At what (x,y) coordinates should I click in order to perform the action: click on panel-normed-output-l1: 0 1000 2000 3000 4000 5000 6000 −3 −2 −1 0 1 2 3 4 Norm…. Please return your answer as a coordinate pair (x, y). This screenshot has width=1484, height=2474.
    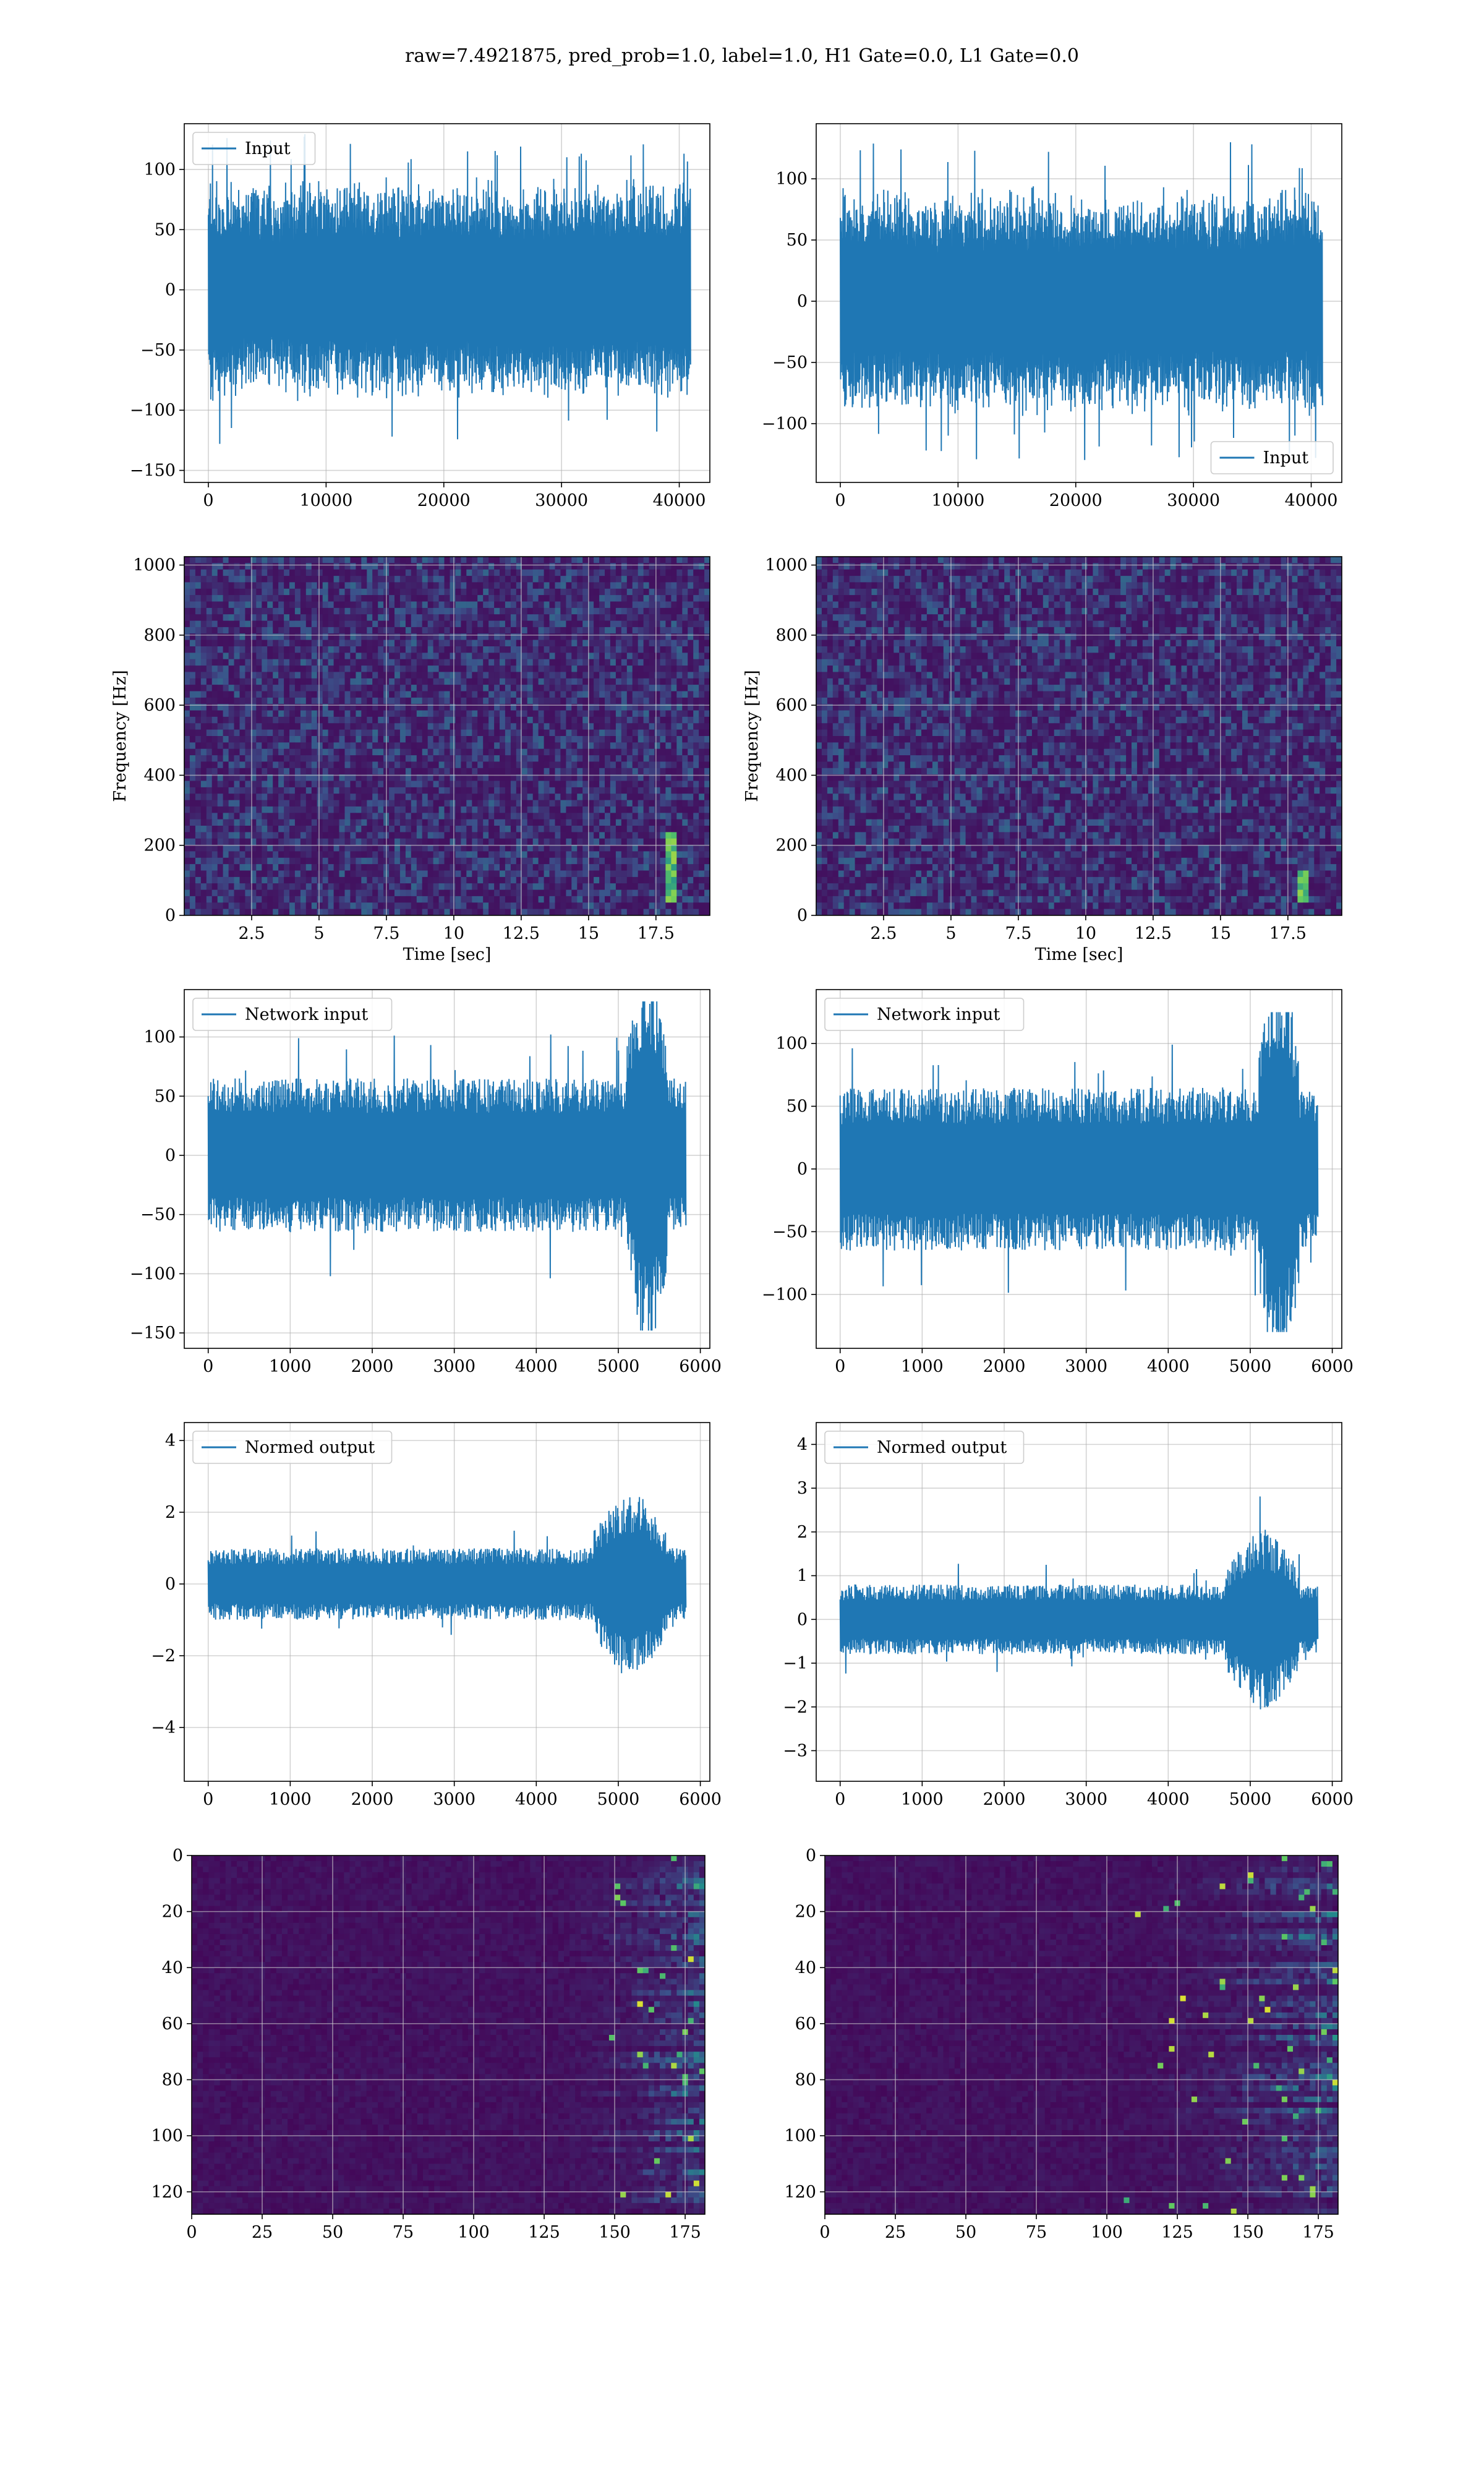
    Looking at the image, I should click on (1068, 1615).